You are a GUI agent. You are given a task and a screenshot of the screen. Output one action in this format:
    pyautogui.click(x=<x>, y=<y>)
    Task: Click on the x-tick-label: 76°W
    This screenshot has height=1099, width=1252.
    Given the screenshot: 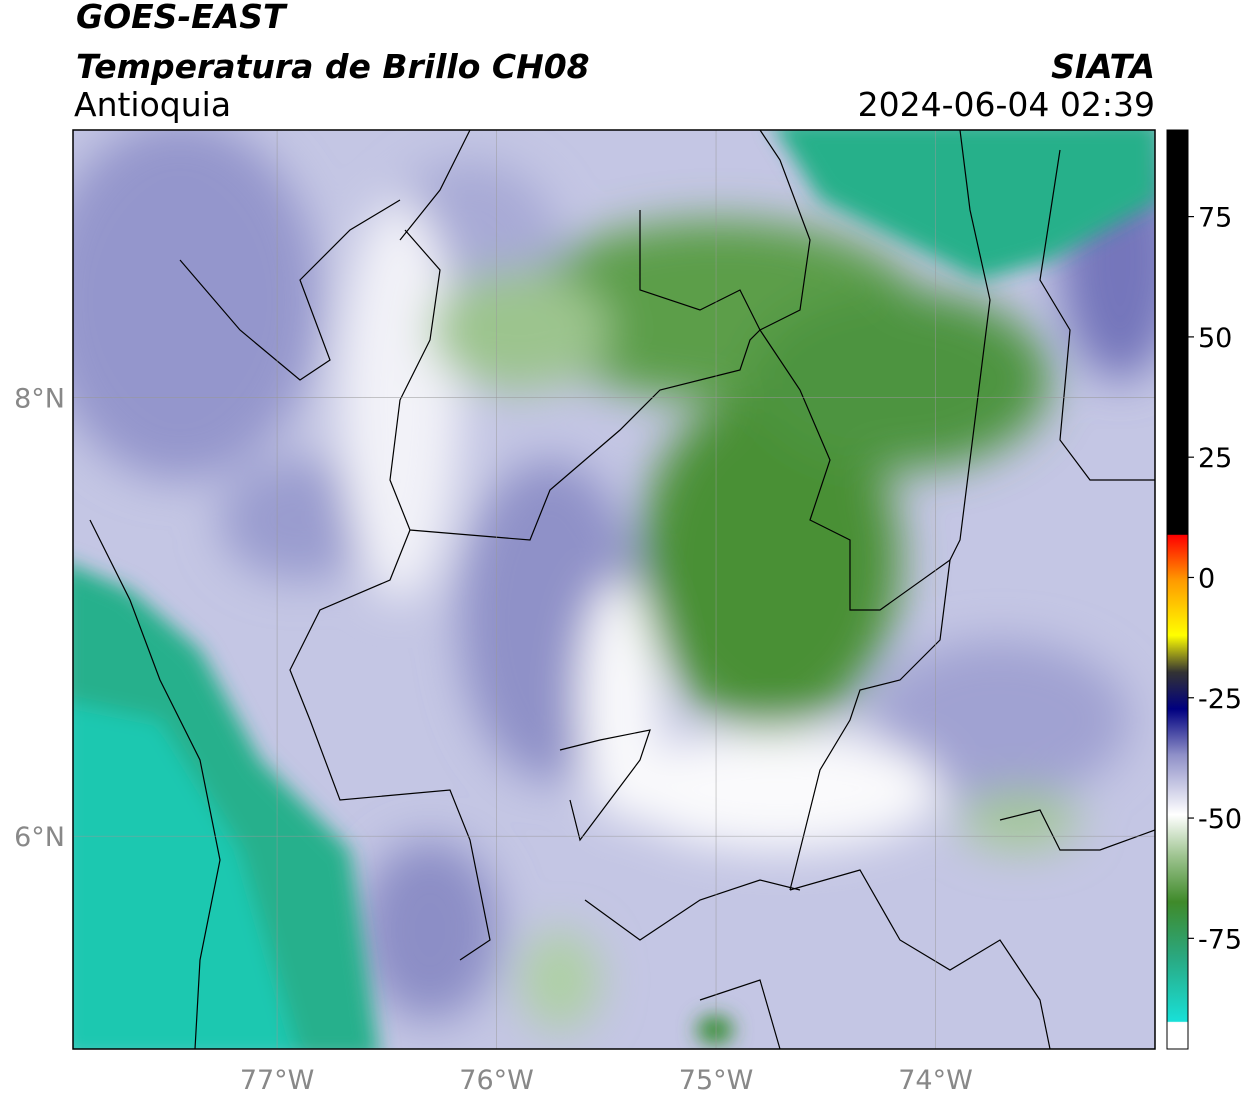 What is the action you would take?
    pyautogui.click(x=496, y=1080)
    